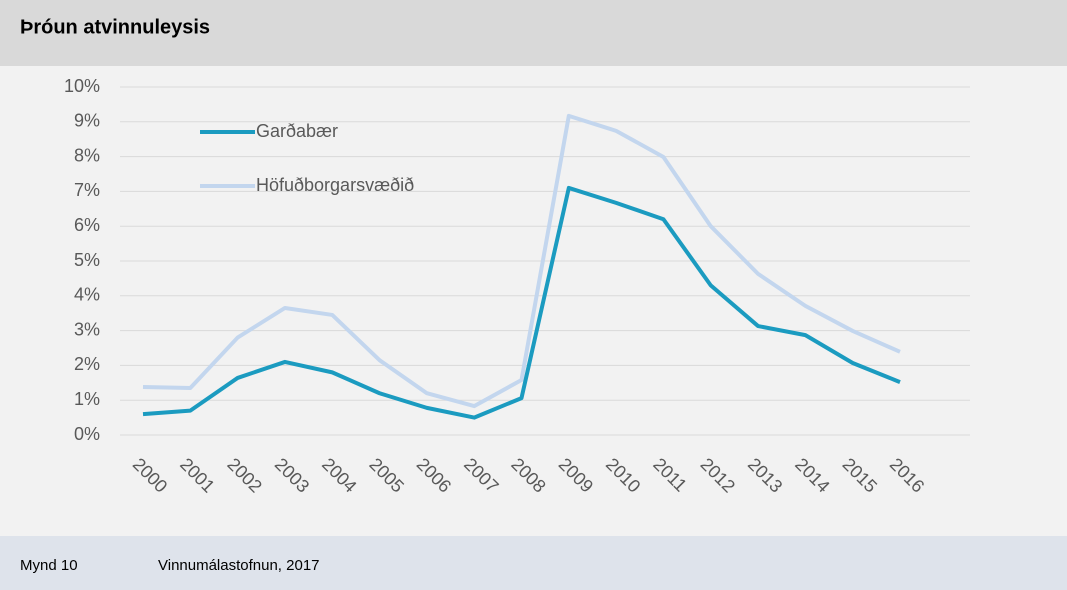 The height and width of the screenshot is (590, 1067). What do you see at coordinates (335, 185) in the screenshot?
I see `legend-label: Höfuðborgarsvæðið` at bounding box center [335, 185].